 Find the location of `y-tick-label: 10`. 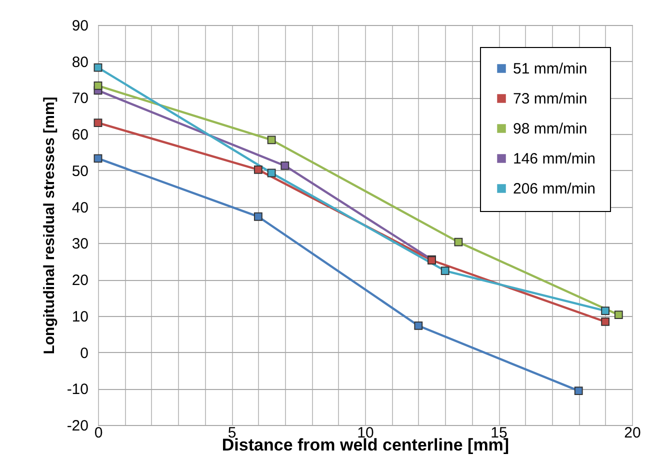

y-tick-label: 10 is located at coordinates (80, 317).